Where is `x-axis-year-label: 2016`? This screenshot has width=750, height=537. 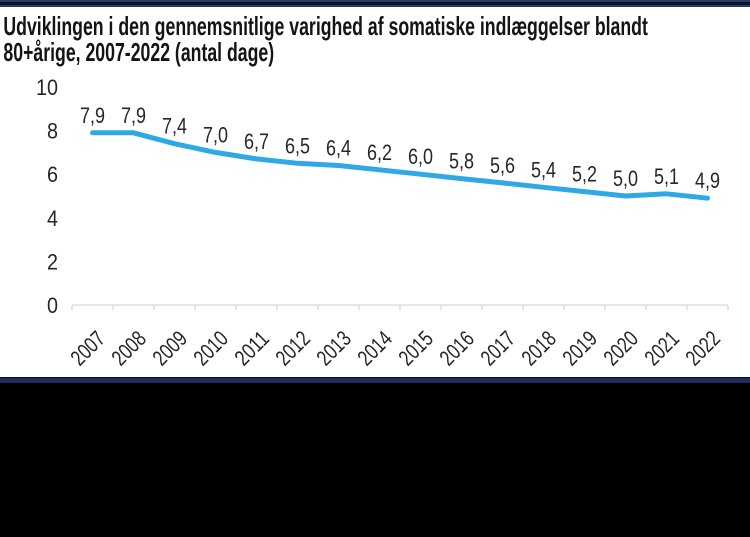 x-axis-year-label: 2016 is located at coordinates (456, 348).